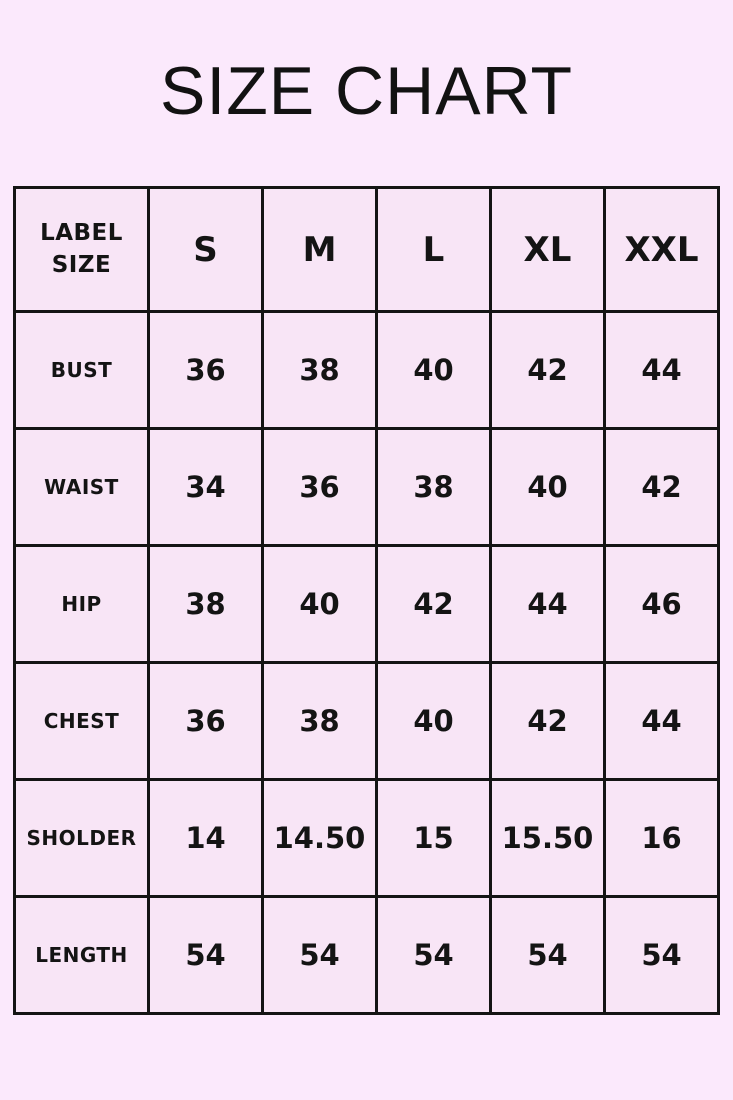 The height and width of the screenshot is (1100, 733). I want to click on table-row-waist: WAIST 34 36 38 40 42, so click(366, 487).